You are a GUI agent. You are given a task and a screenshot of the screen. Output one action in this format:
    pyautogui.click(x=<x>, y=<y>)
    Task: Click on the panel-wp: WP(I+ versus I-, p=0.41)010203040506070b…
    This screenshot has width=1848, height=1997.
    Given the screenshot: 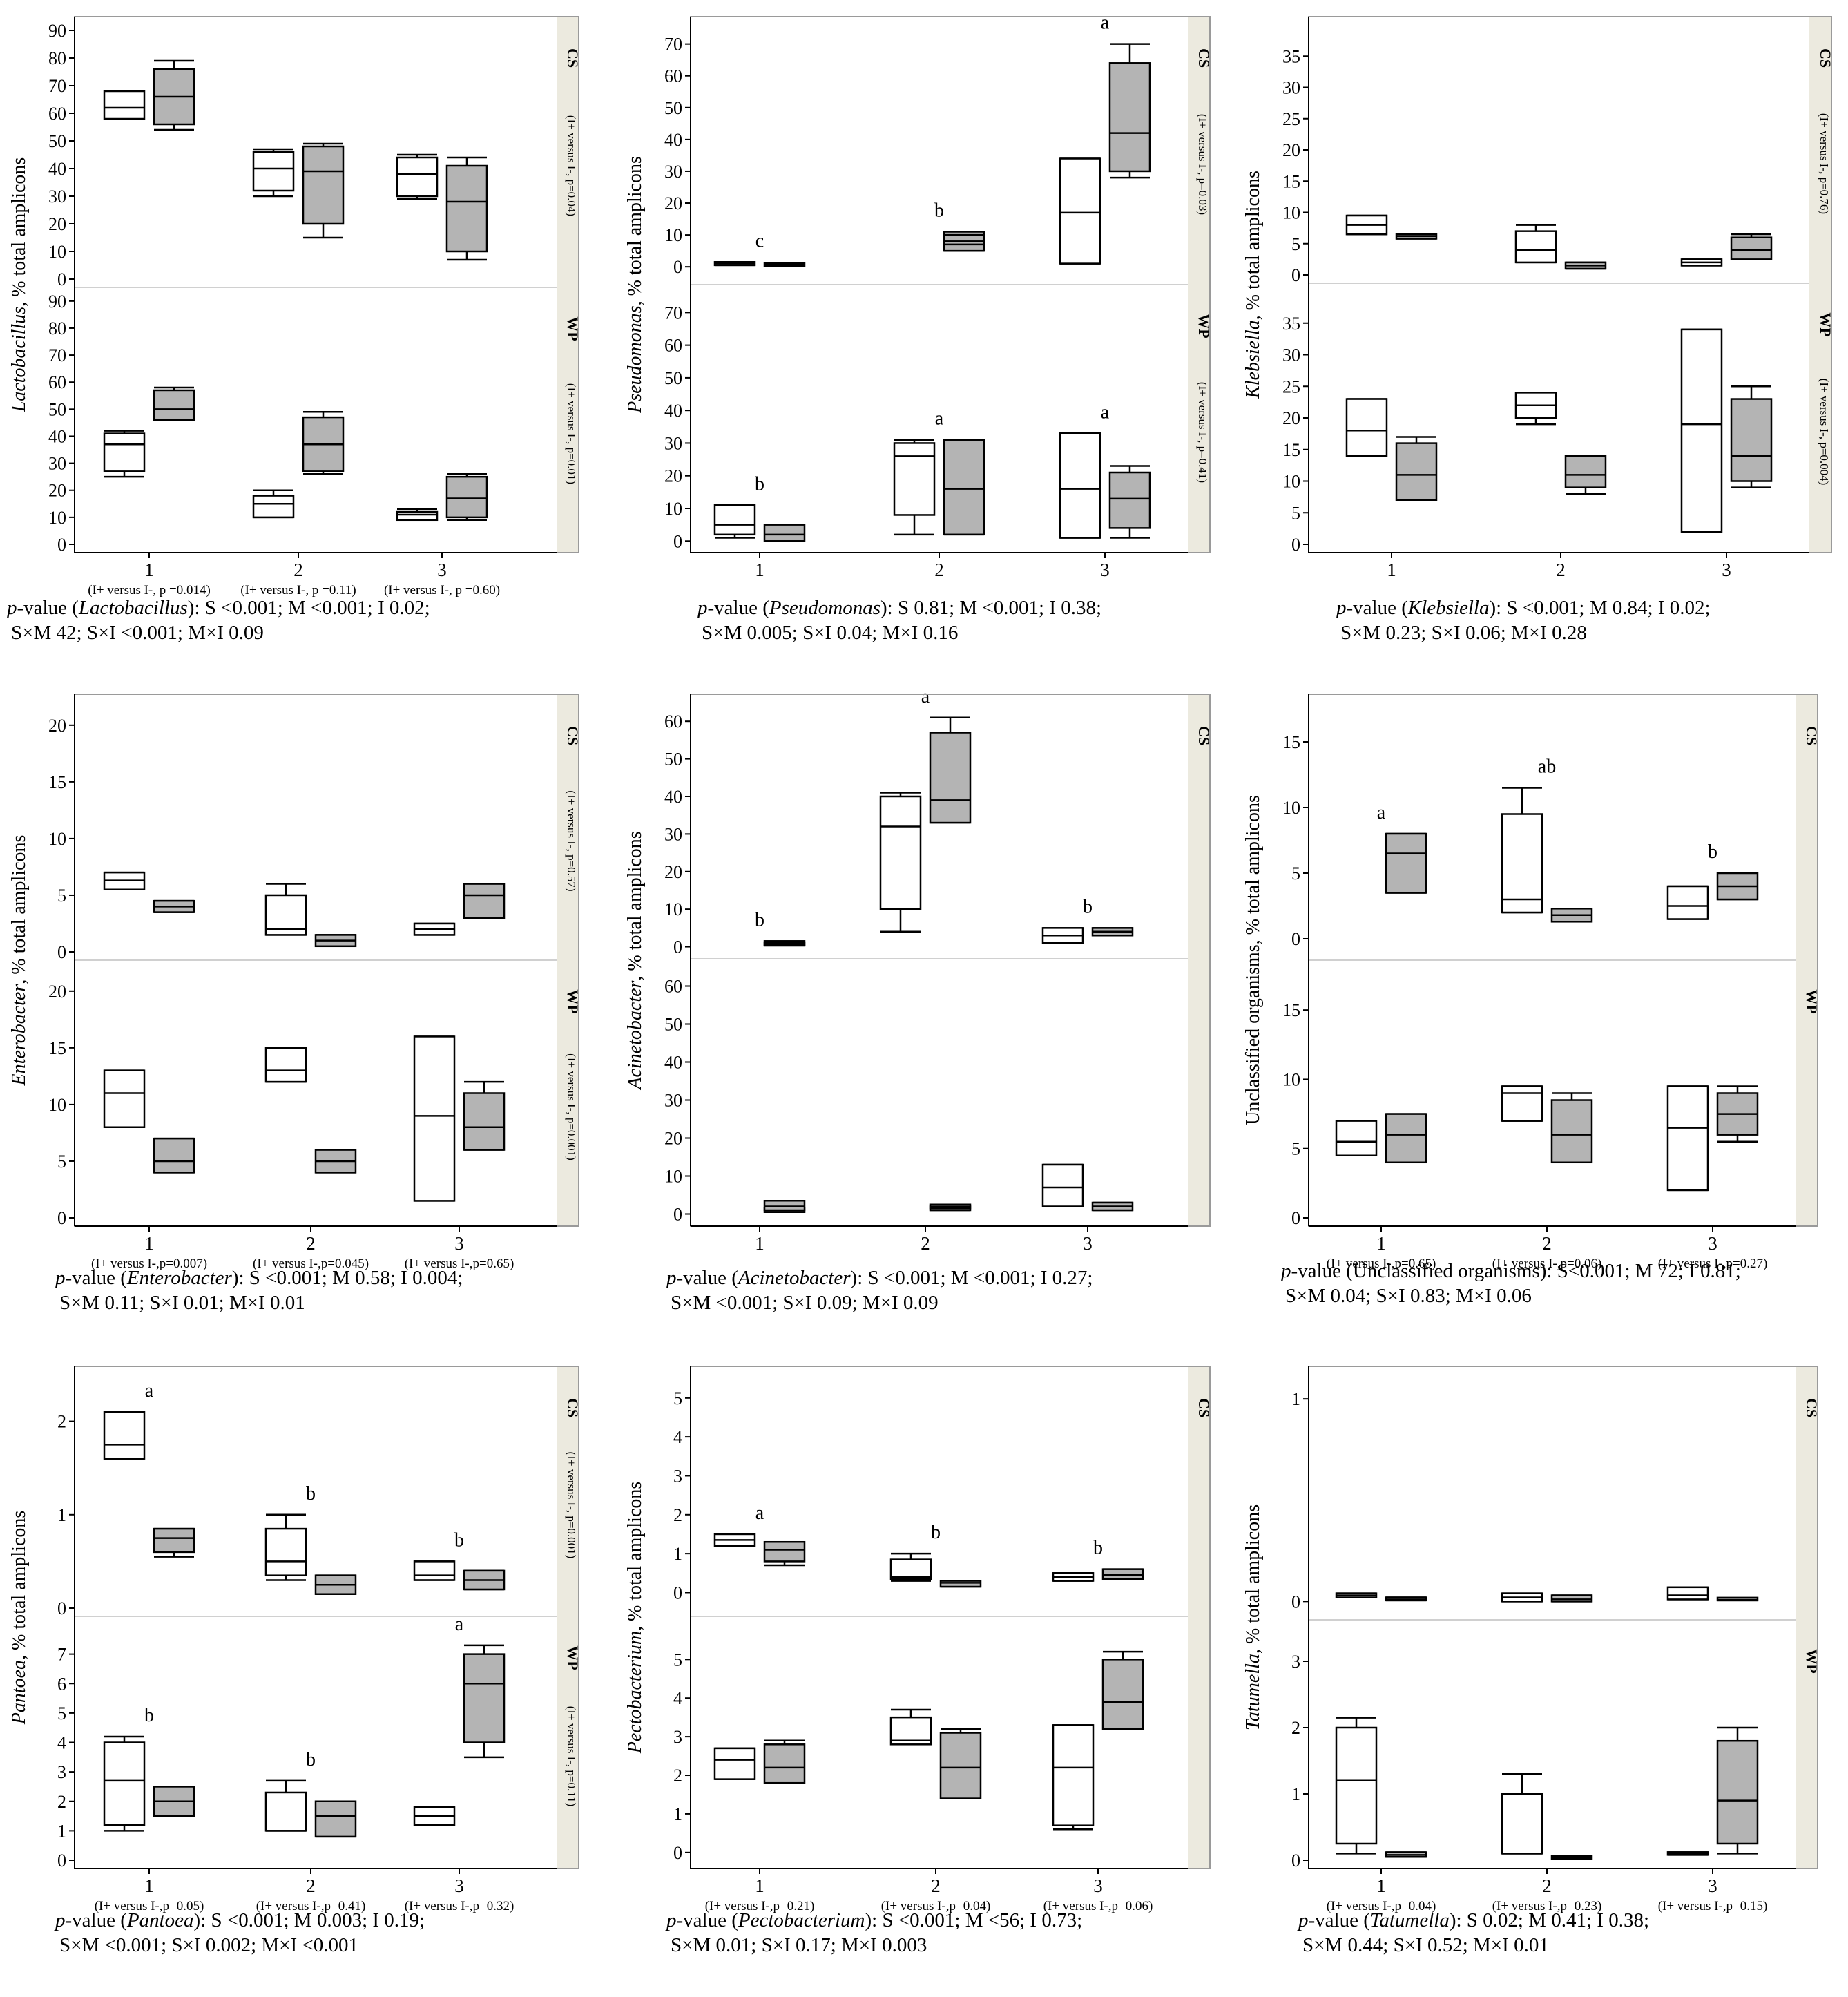 What is the action you would take?
    pyautogui.click(x=938, y=419)
    